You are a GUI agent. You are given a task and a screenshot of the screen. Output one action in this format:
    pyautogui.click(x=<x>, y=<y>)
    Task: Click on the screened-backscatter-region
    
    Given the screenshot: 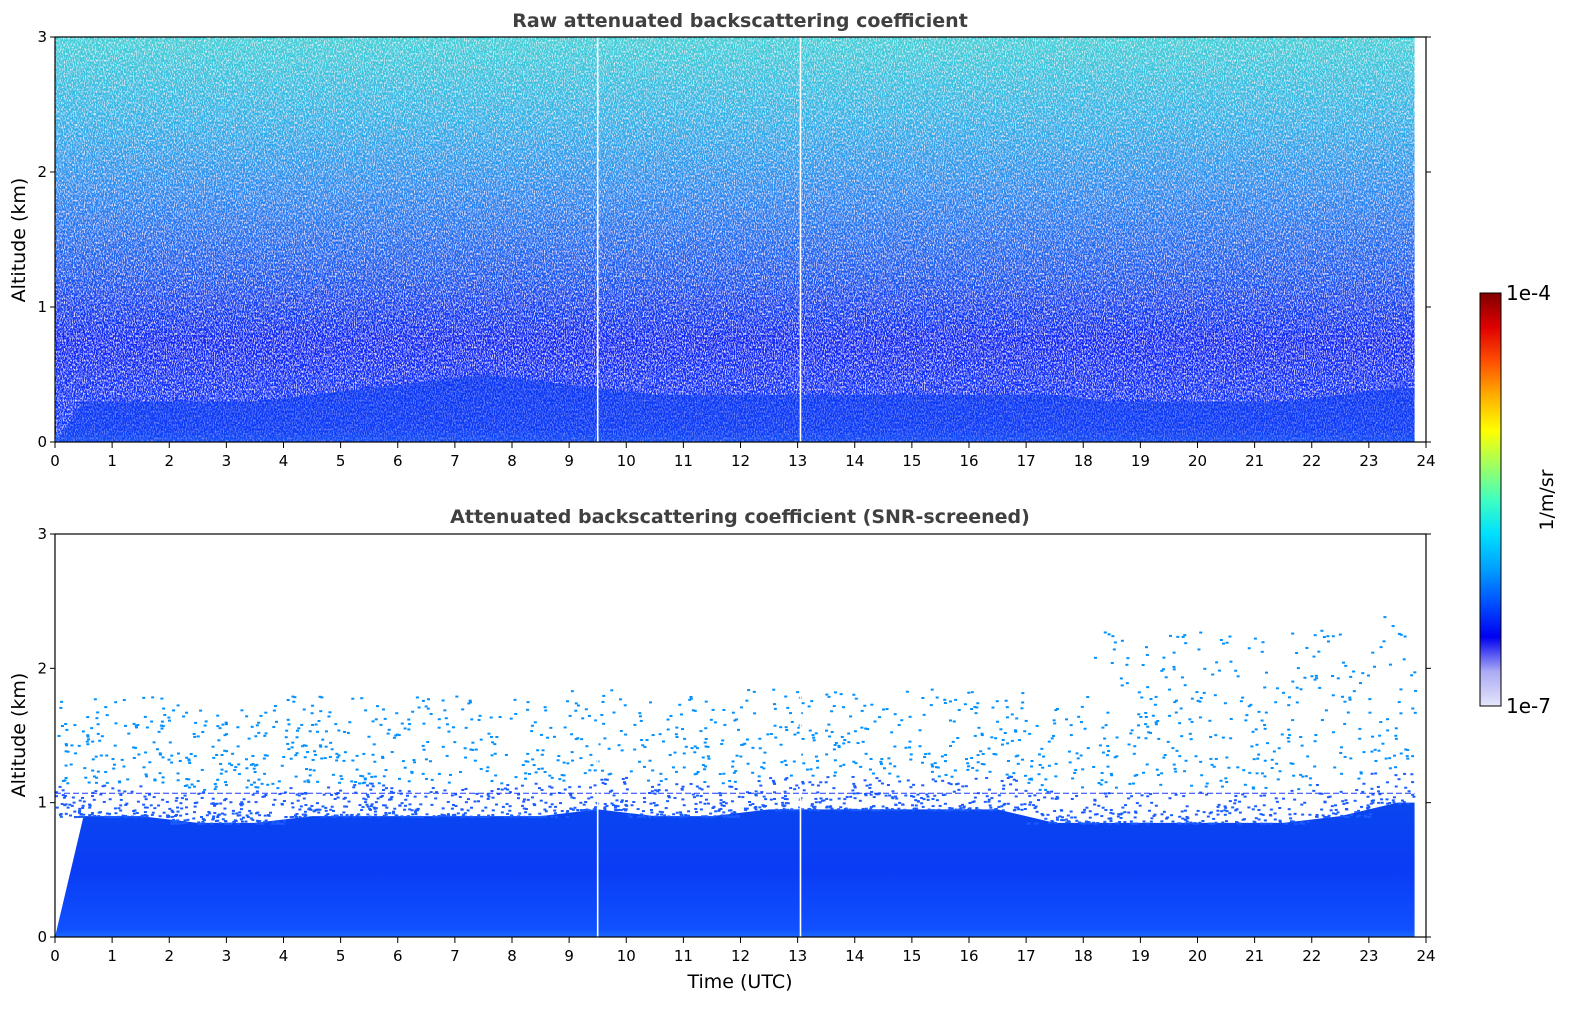 What is the action you would take?
    pyautogui.click(x=735, y=869)
    